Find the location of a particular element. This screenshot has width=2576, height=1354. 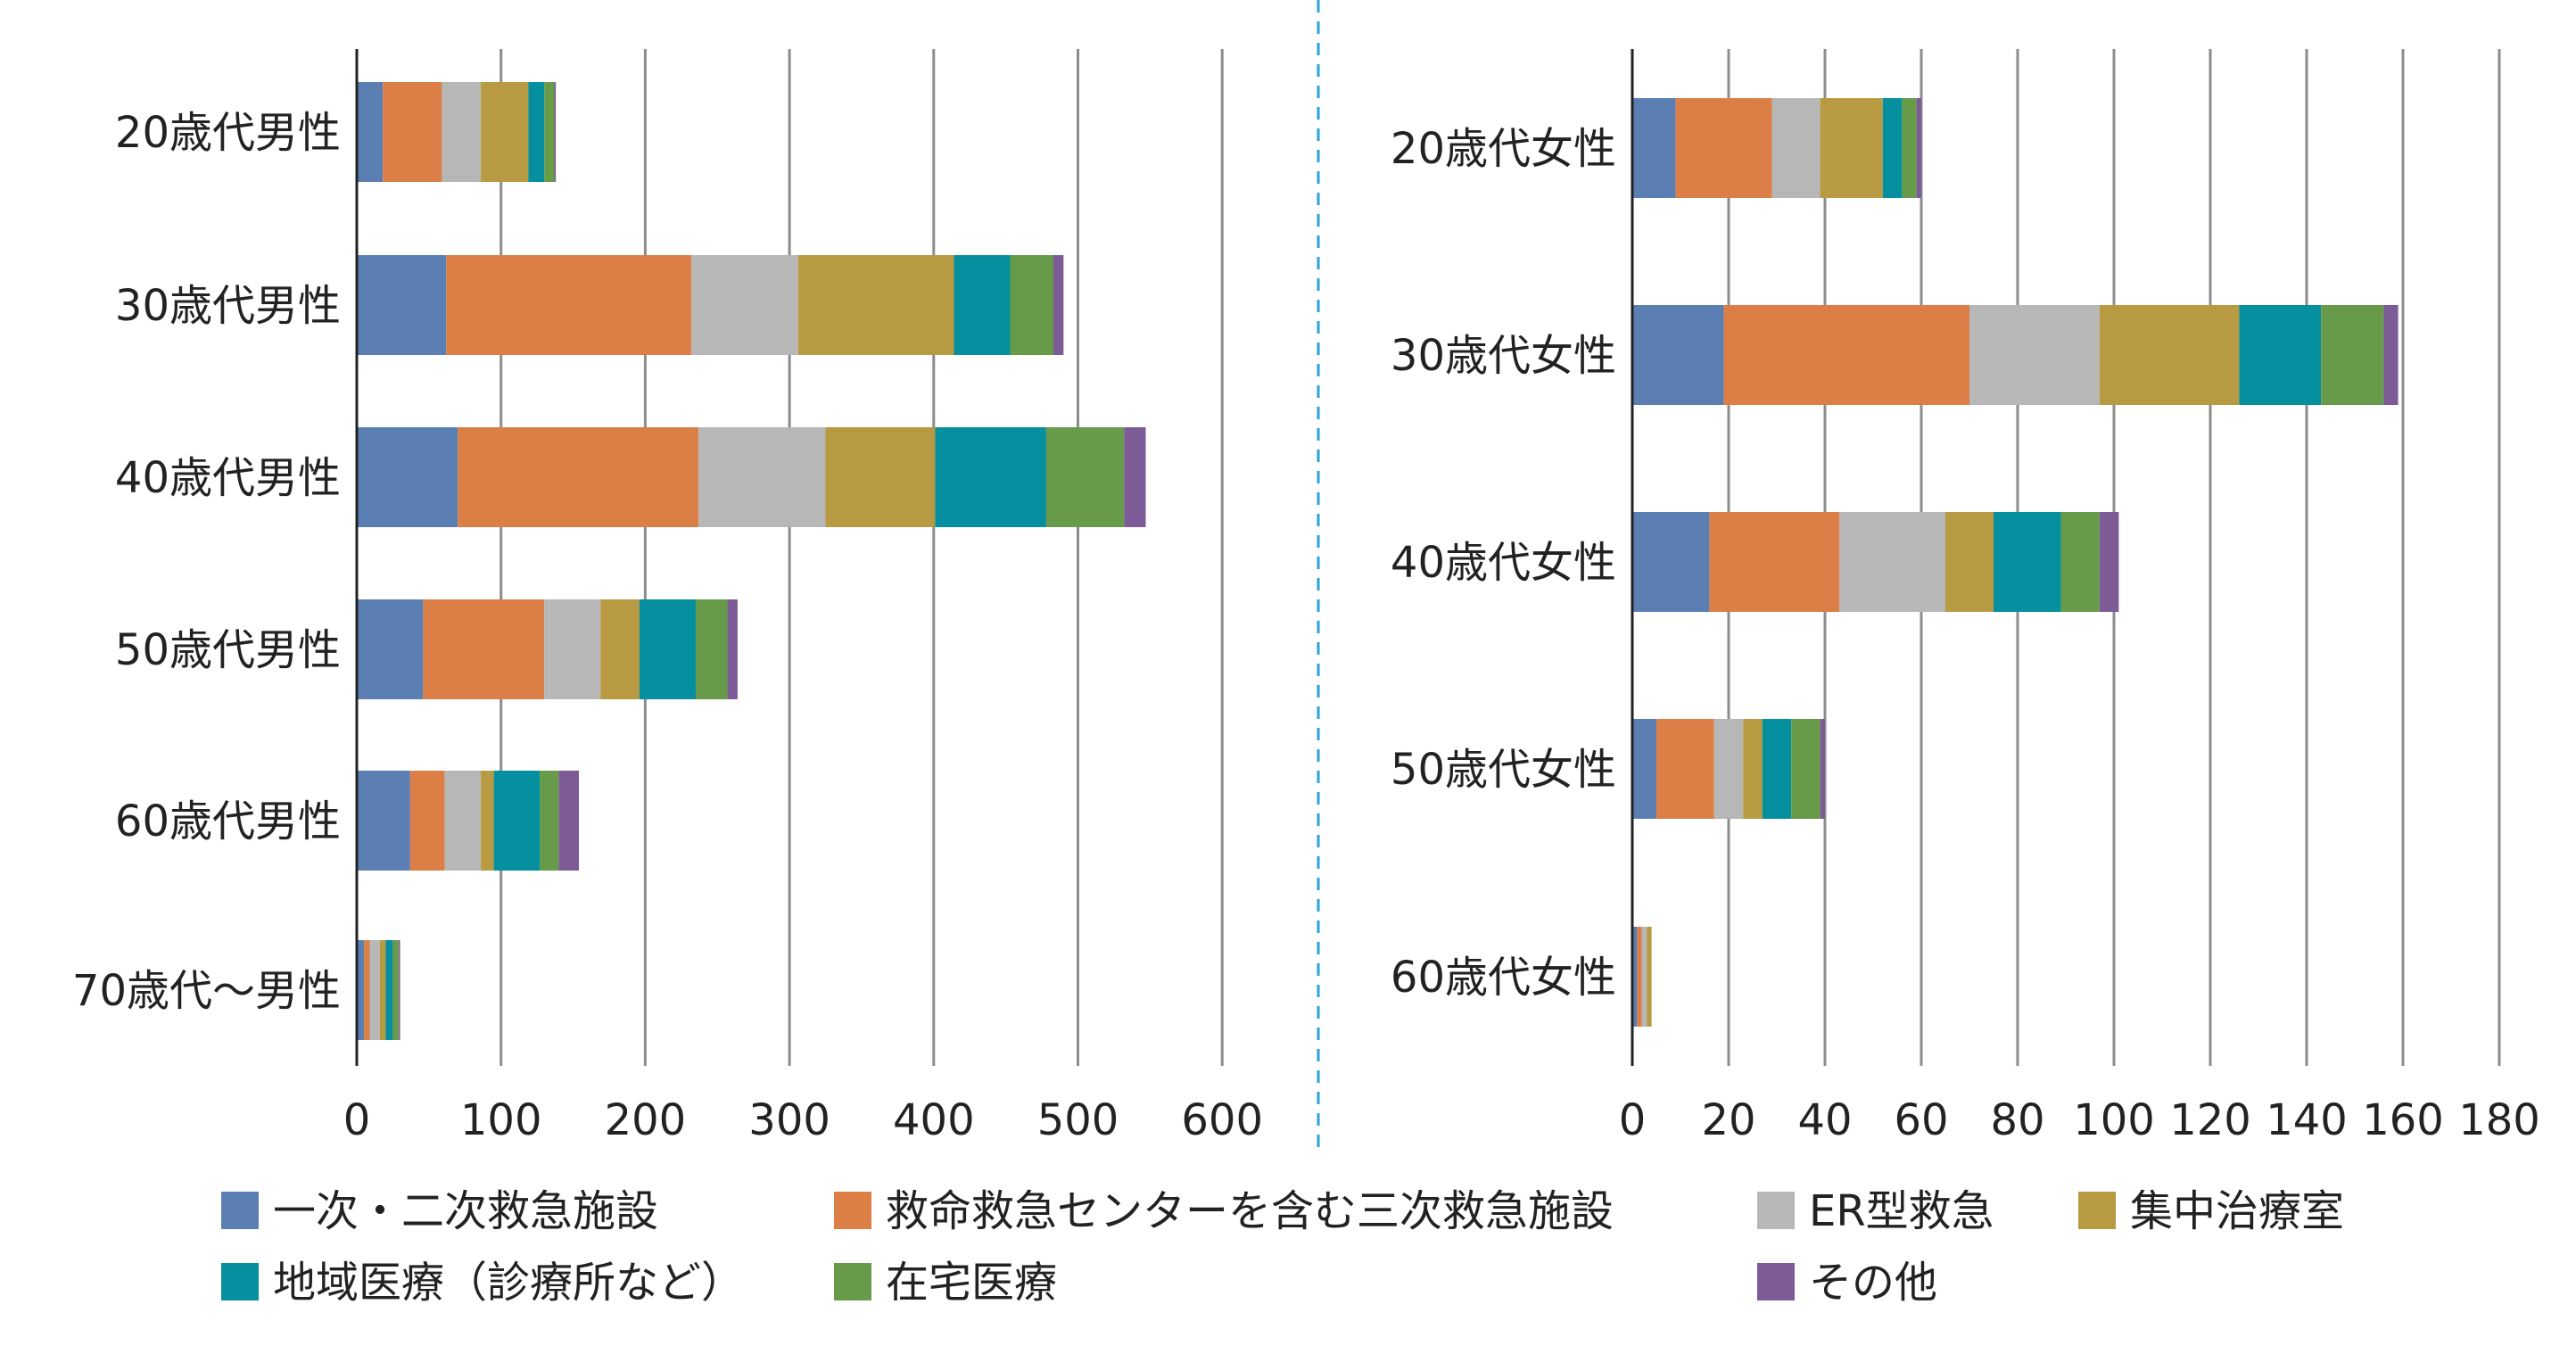

legend-label: ER型救急 is located at coordinates (1902, 1211).